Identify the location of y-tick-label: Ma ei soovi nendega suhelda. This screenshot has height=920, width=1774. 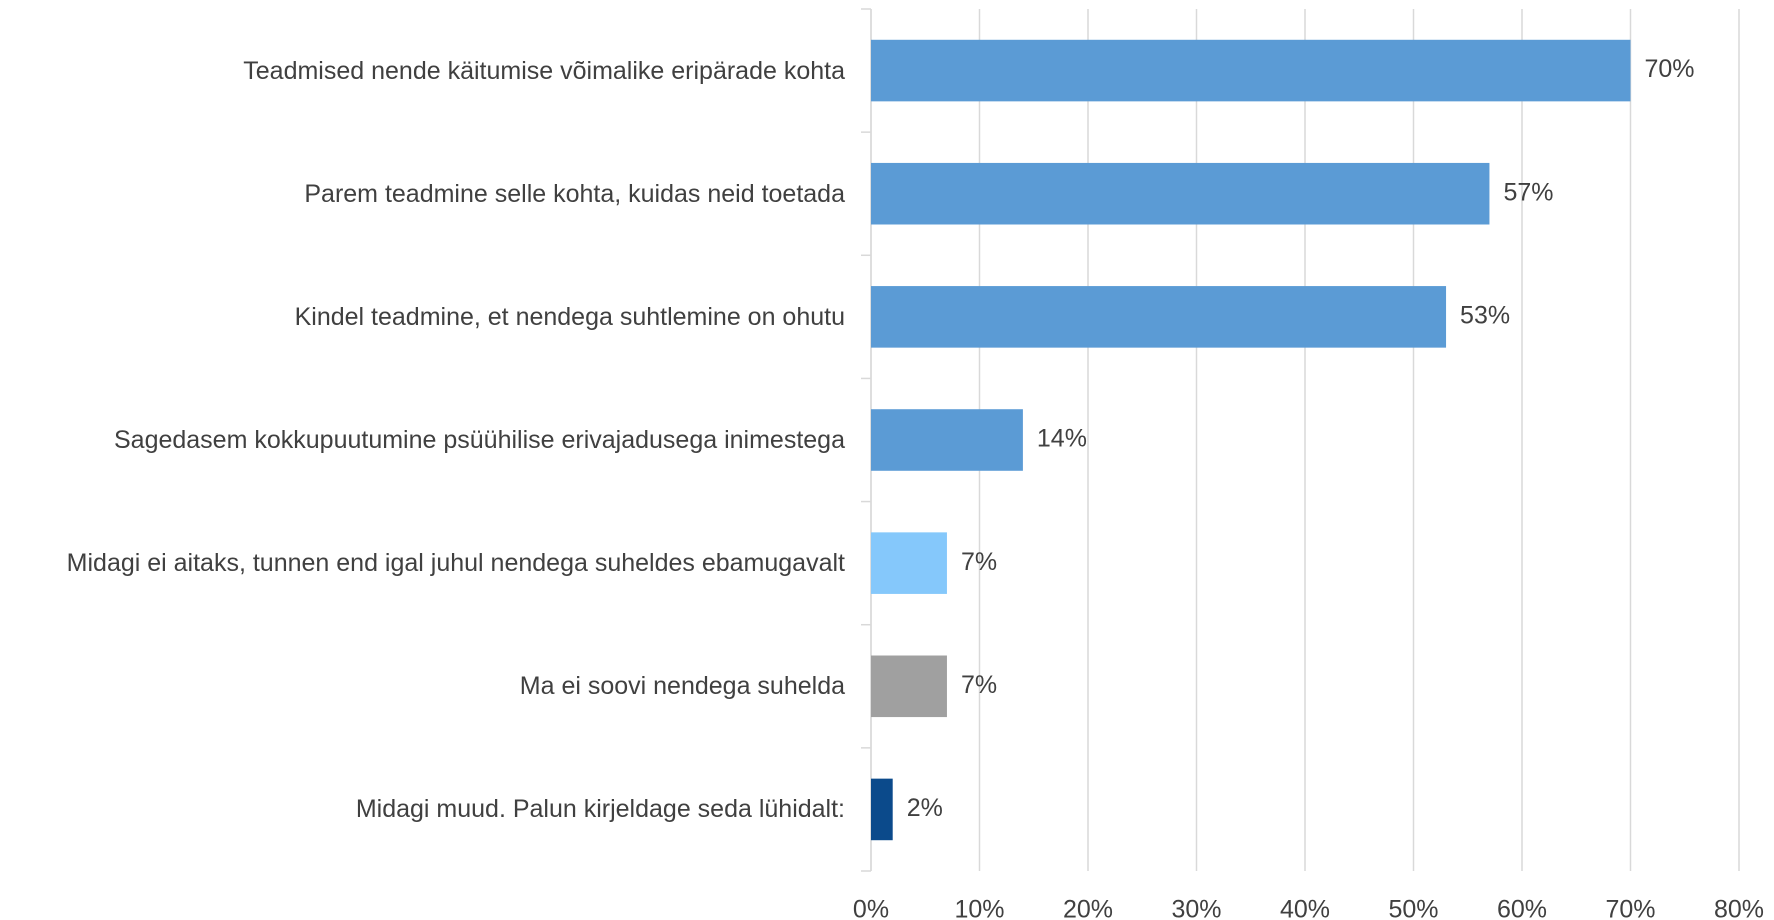
(682, 686).